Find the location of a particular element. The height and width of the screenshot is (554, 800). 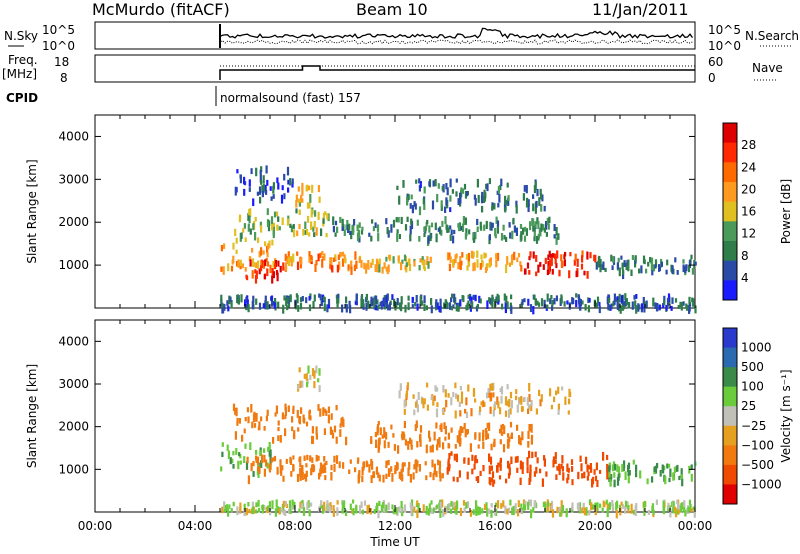

colorbar-tick-label: 100 is located at coordinates (752, 387).